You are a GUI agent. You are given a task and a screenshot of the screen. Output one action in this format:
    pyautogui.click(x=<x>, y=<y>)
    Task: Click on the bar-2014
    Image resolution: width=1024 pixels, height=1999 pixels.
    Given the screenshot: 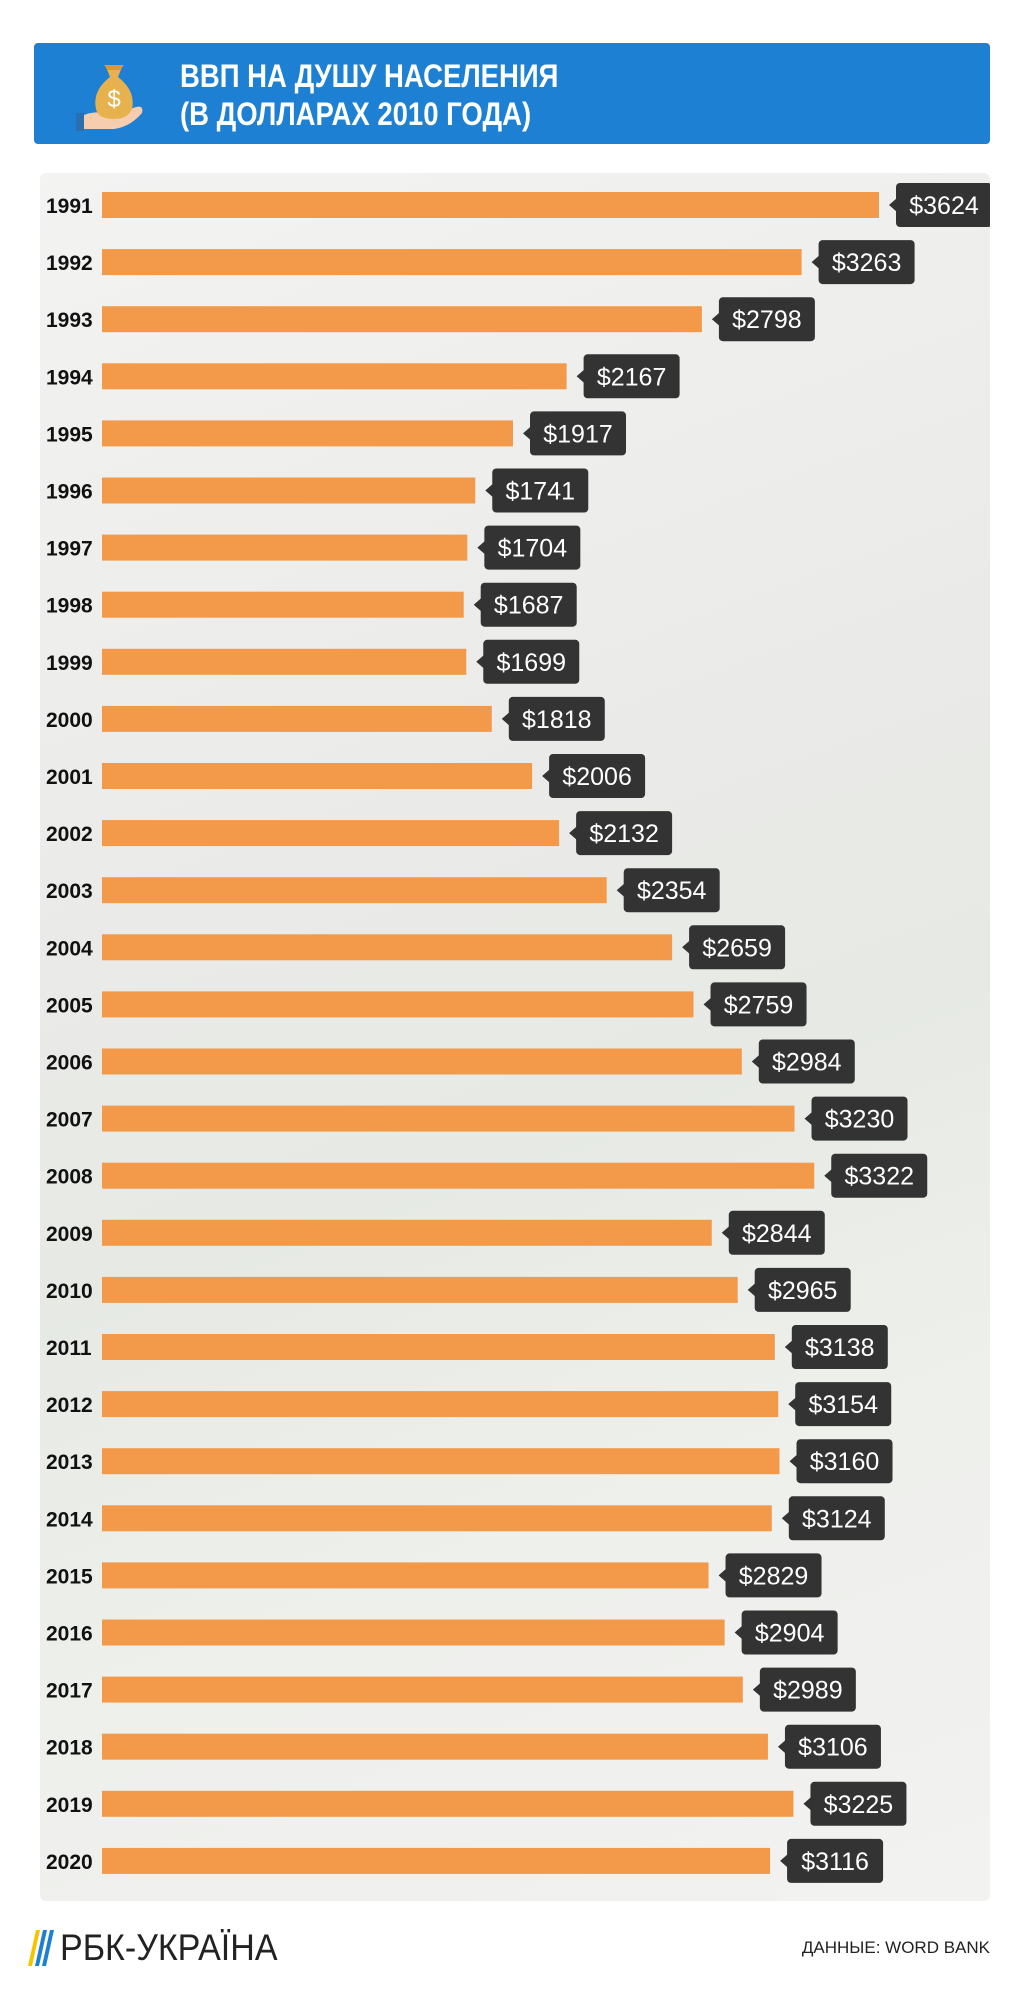 What is the action you would take?
    pyautogui.click(x=437, y=1518)
    